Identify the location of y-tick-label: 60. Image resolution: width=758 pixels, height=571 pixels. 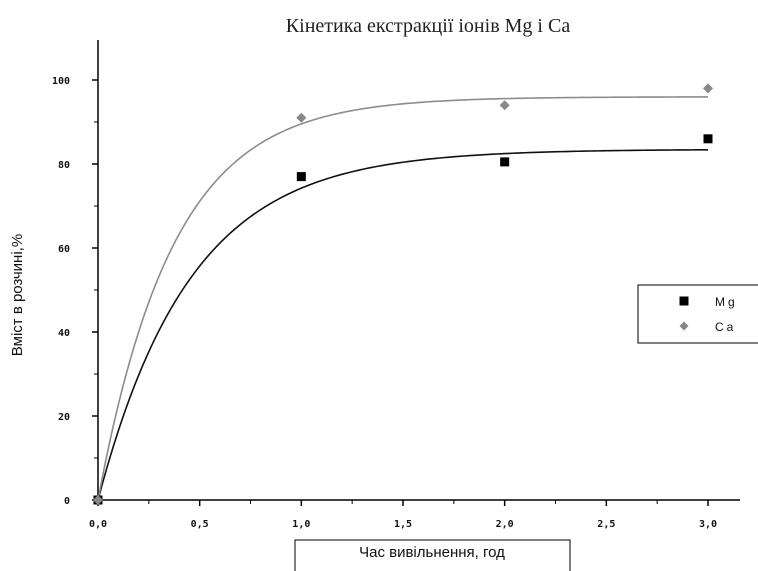
(64, 249).